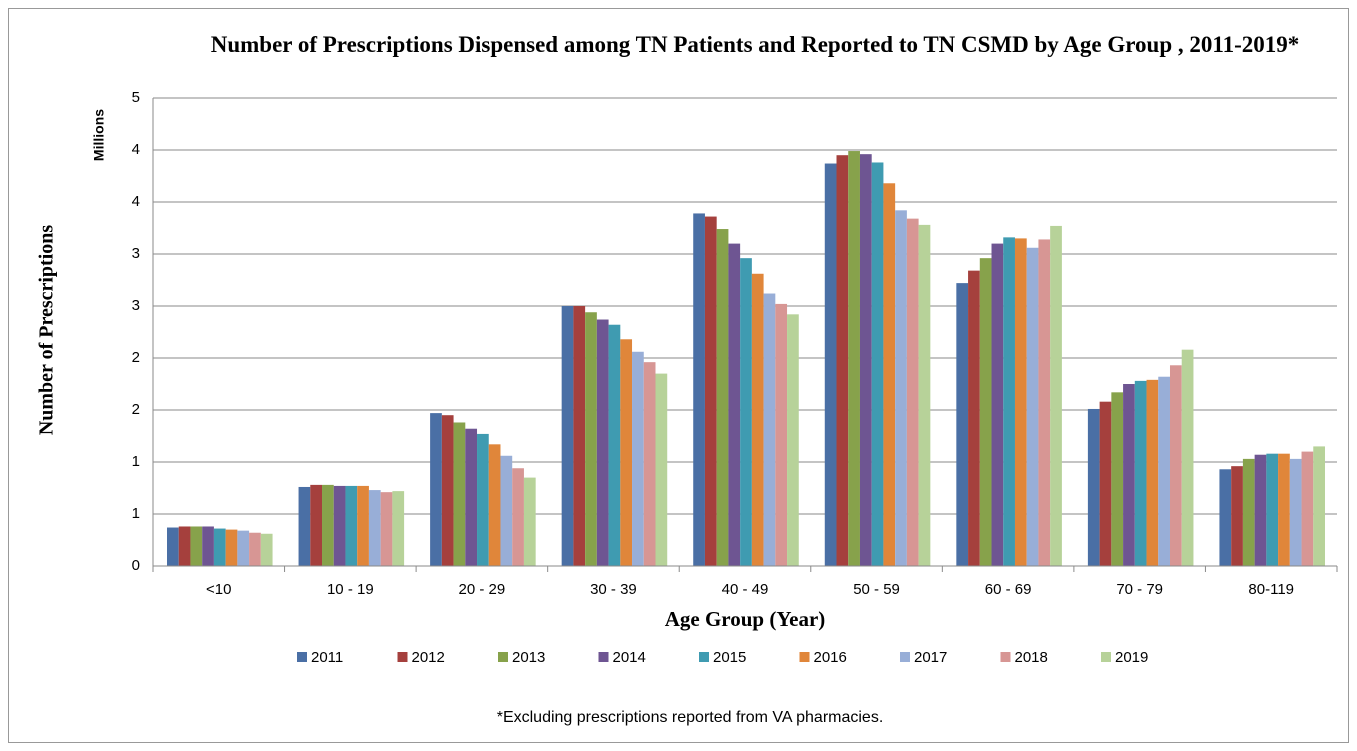 This screenshot has width=1357, height=751. I want to click on legend-label: 2014, so click(629, 657).